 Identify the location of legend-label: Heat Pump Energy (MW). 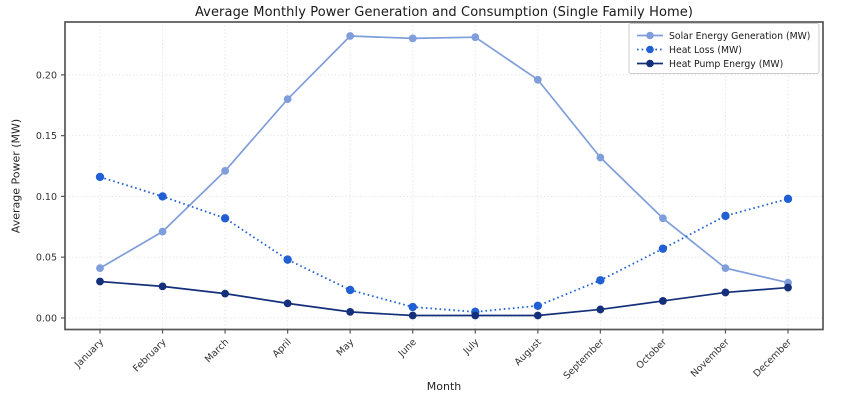
(726, 64).